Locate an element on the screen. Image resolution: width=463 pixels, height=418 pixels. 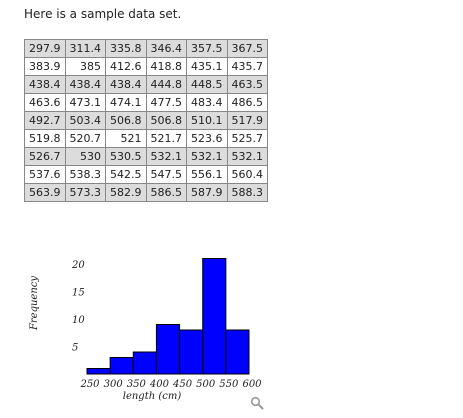
histogram-bars is located at coordinates (168, 316).